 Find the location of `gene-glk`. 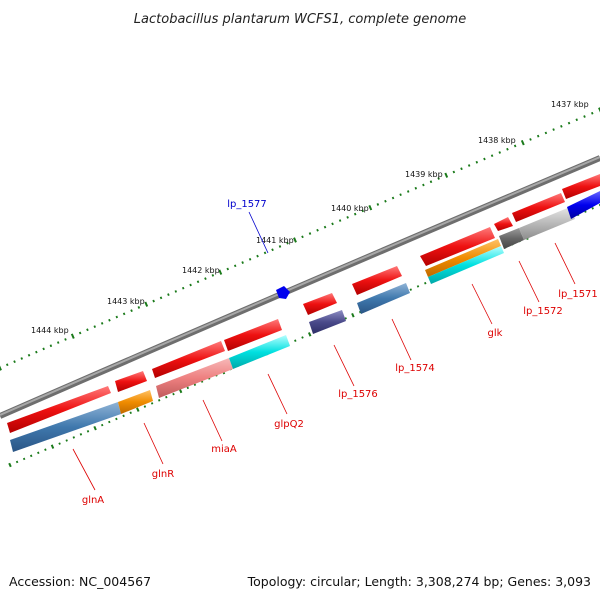

gene-glk is located at coordinates (463, 258).